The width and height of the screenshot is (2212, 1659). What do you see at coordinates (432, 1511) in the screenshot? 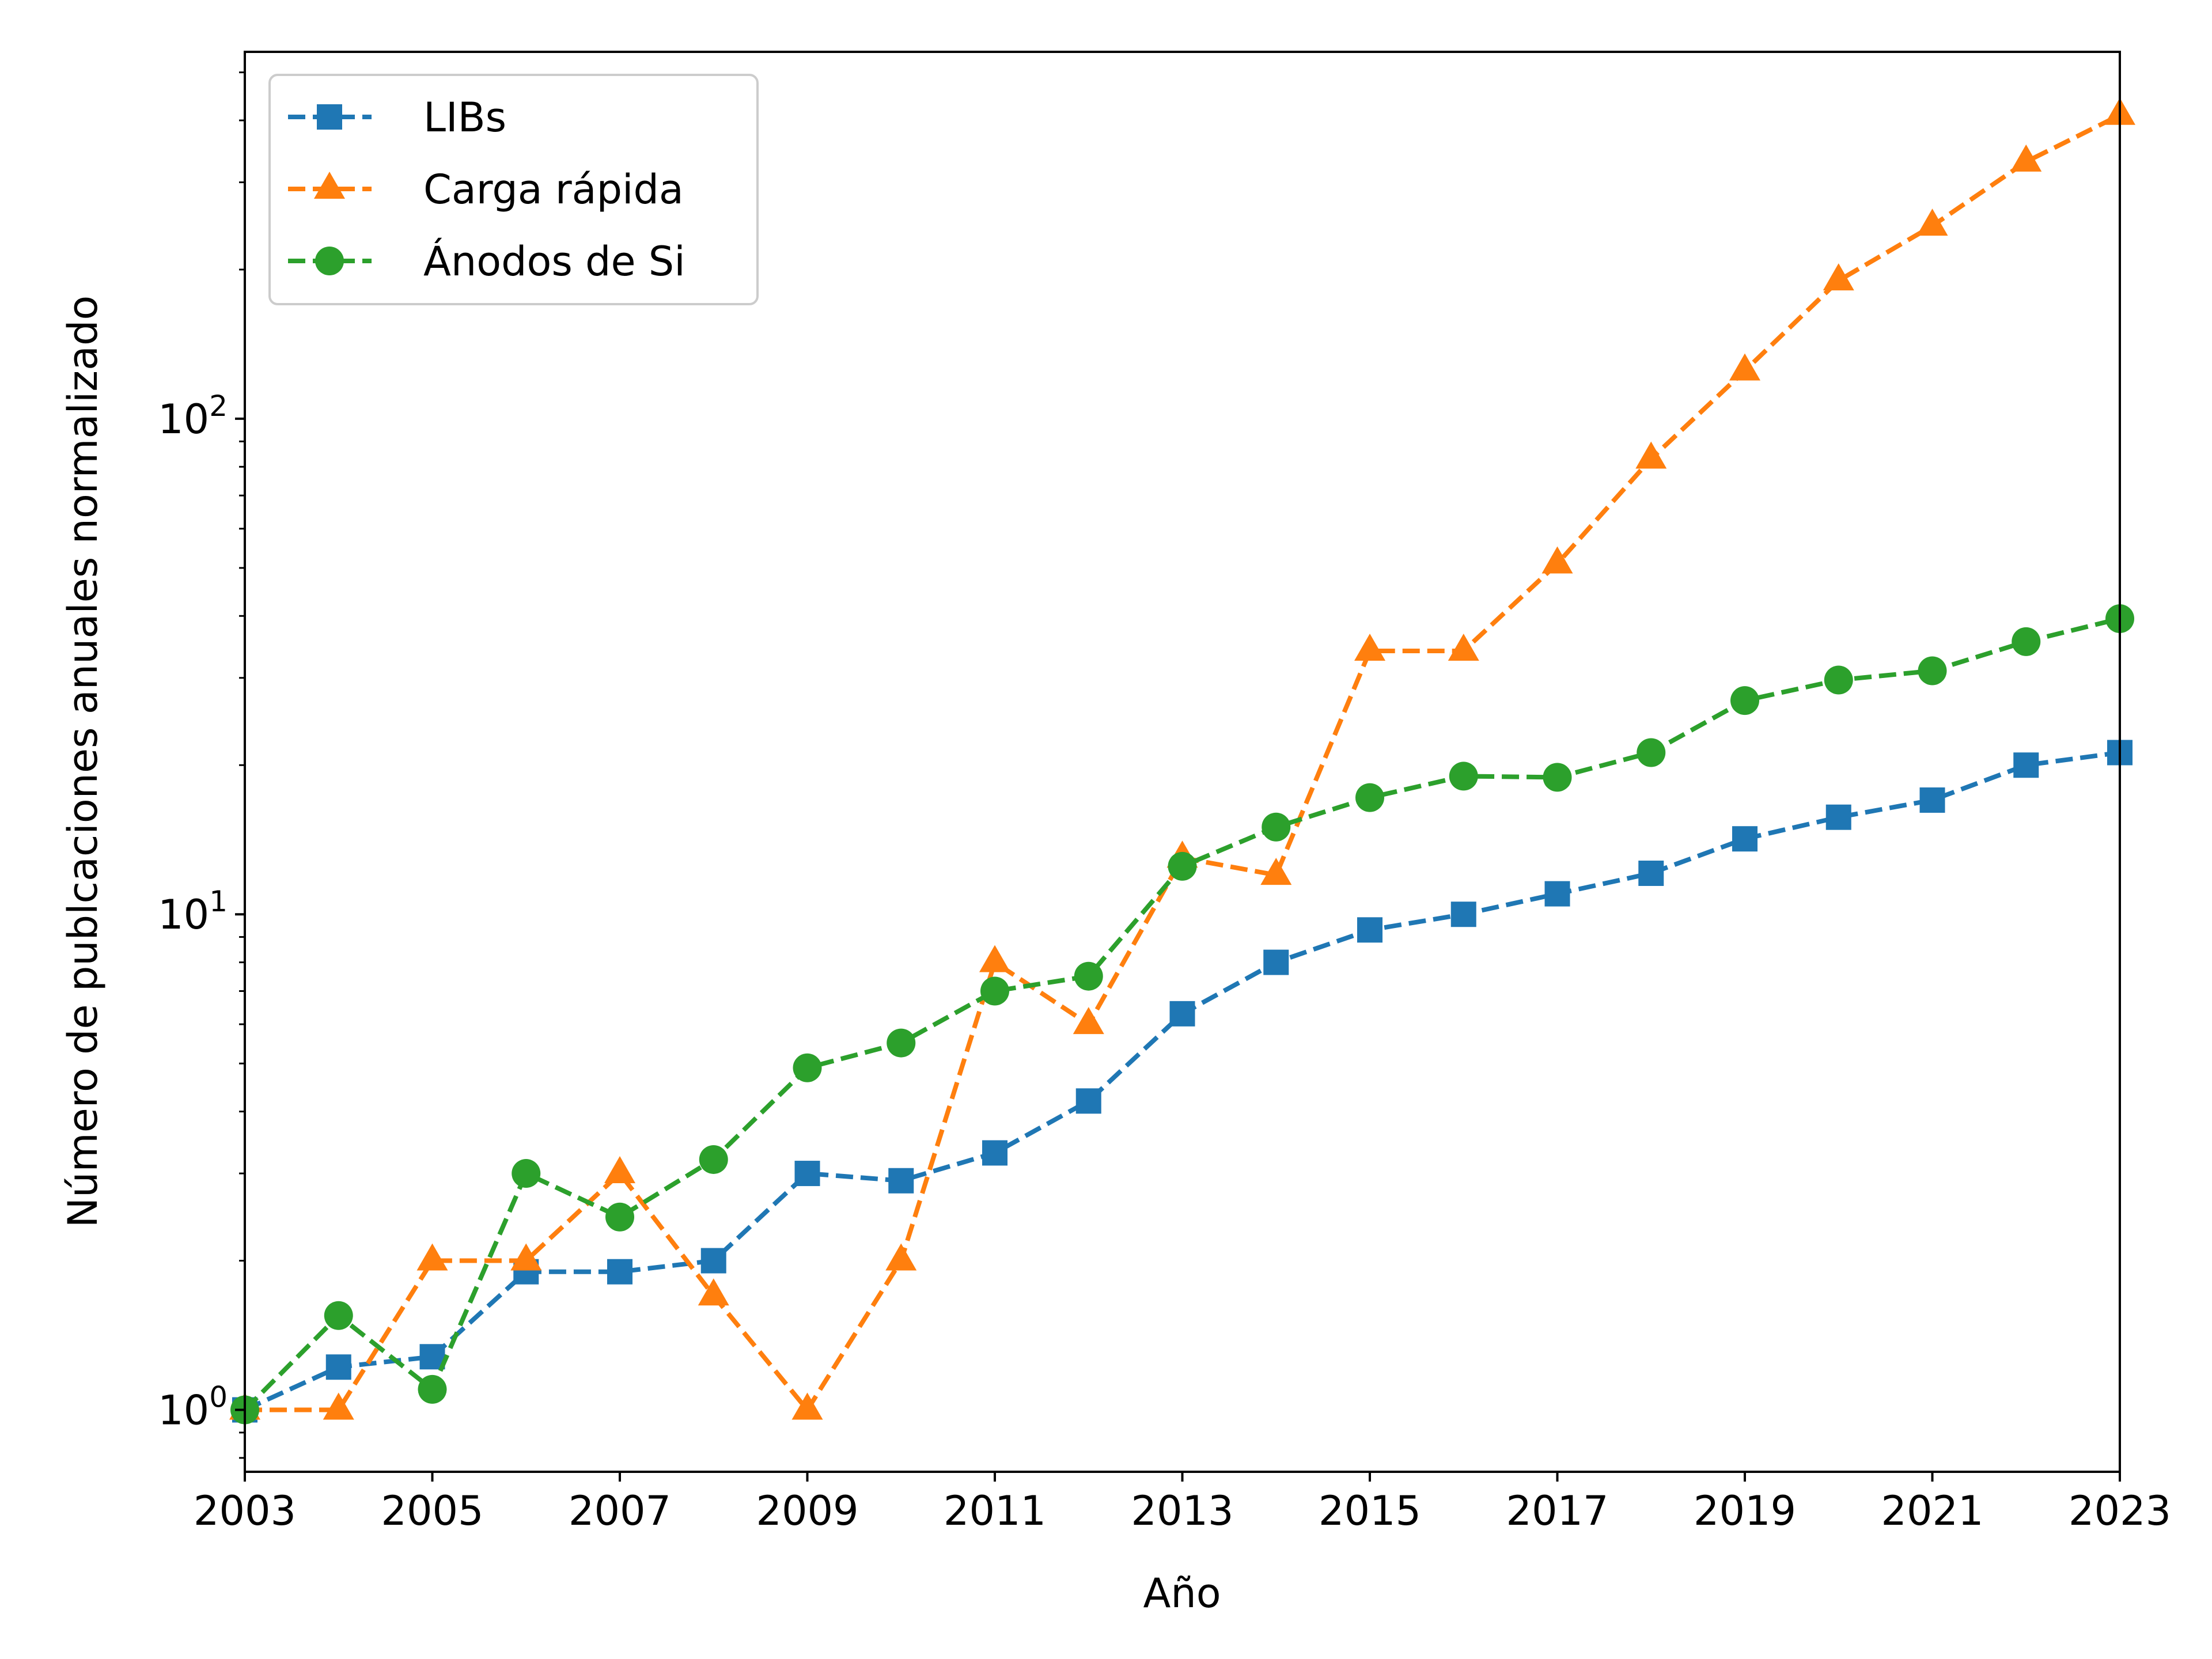
I see `x-tick-label: 2005` at bounding box center [432, 1511].